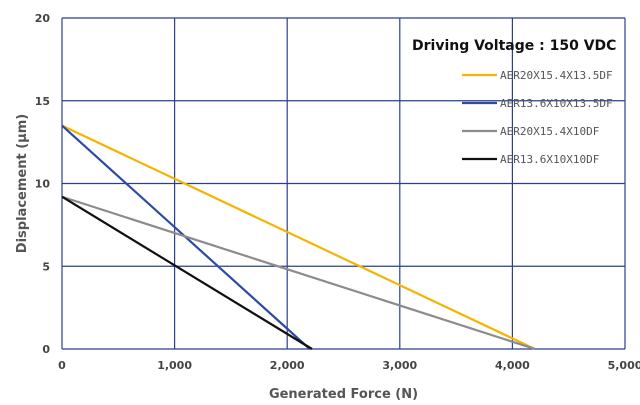 This screenshot has width=640, height=405. Describe the element at coordinates (46, 349) in the screenshot. I see `y-tick-label: 0` at that location.